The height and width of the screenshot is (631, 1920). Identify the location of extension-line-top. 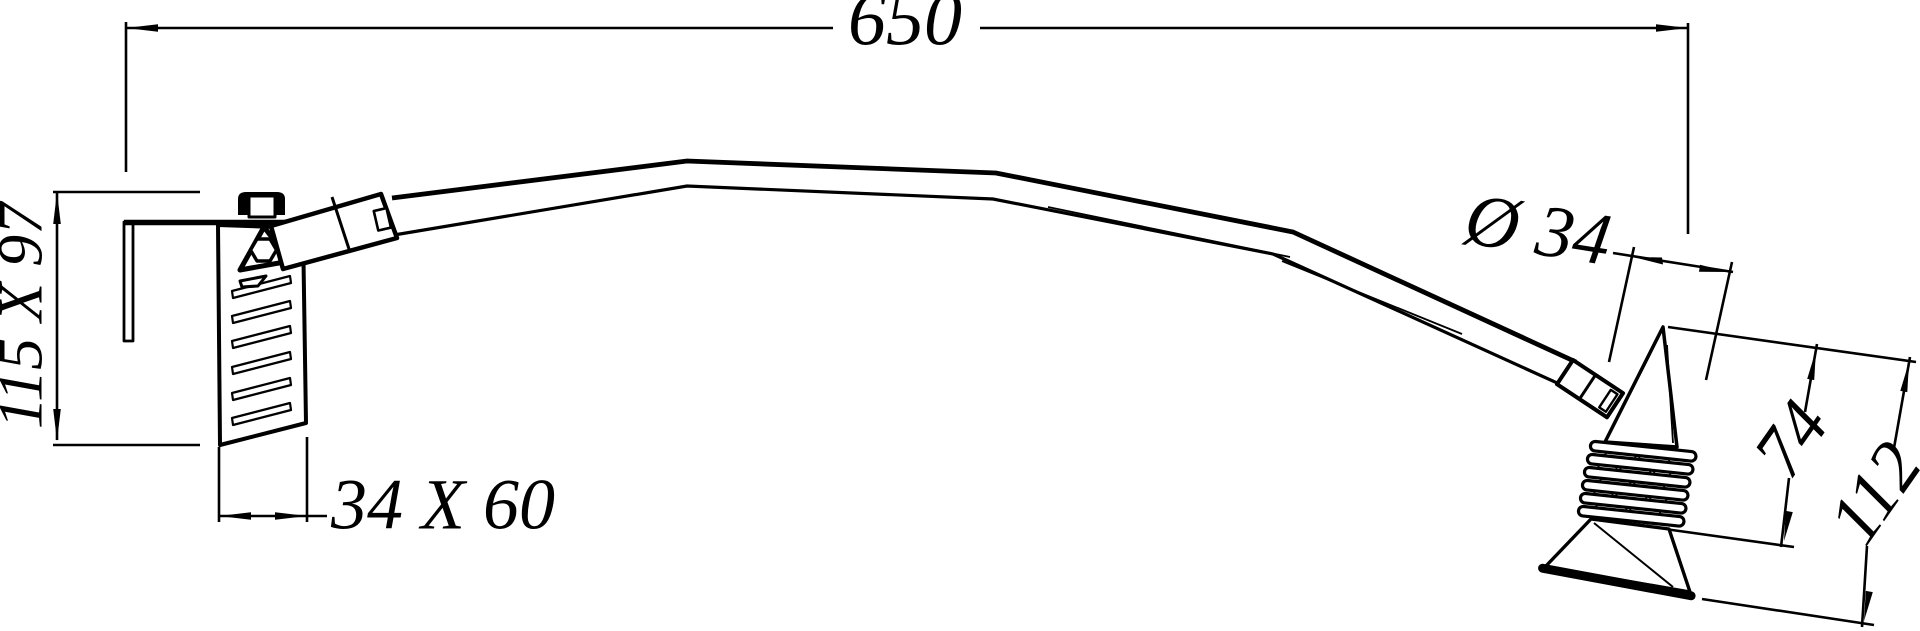
(1792, 344).